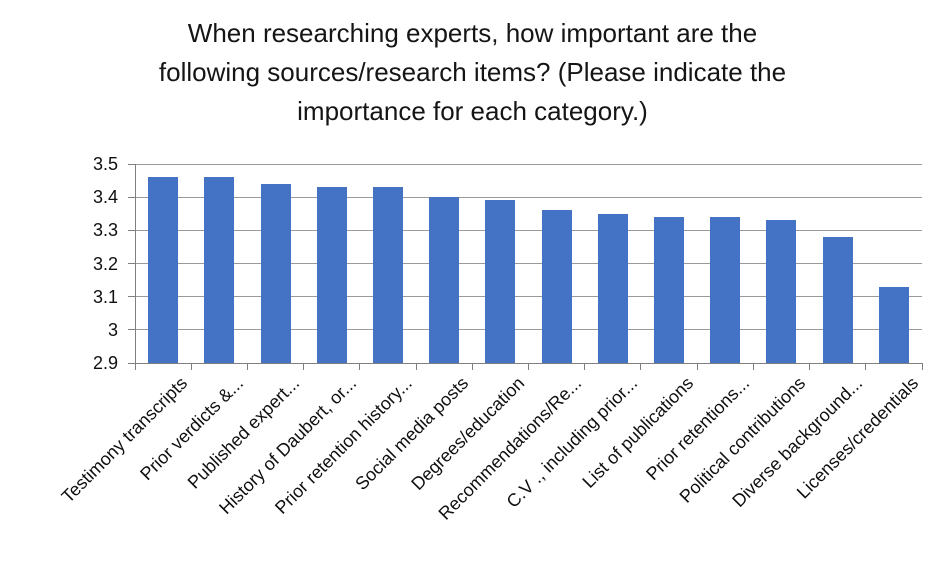 This screenshot has width=945, height=561. I want to click on y-axis-tick-label: 3, so click(112, 329).